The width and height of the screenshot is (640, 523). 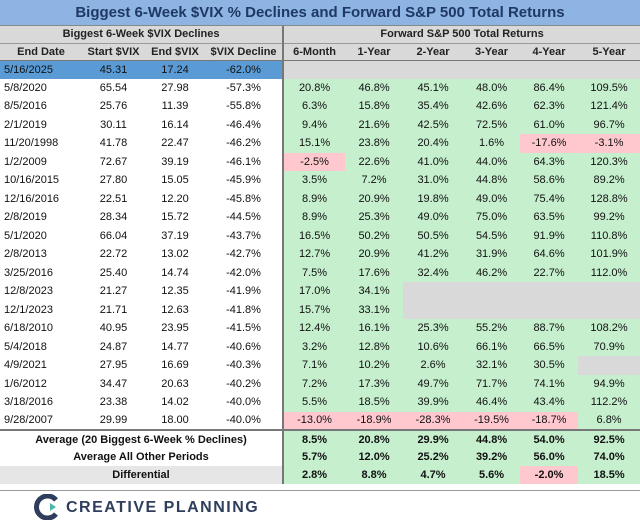 I want to click on cell: 45.31, so click(x=113, y=69).